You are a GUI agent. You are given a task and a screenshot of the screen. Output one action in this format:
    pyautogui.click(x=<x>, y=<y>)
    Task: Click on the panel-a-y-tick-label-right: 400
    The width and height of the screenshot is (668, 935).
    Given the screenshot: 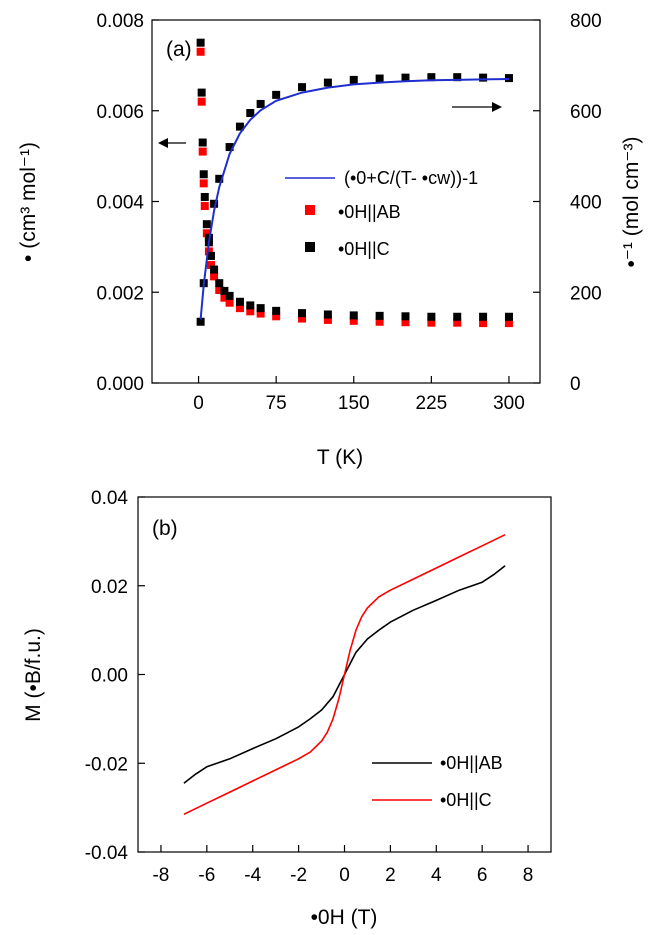 What is the action you would take?
    pyautogui.click(x=586, y=203)
    